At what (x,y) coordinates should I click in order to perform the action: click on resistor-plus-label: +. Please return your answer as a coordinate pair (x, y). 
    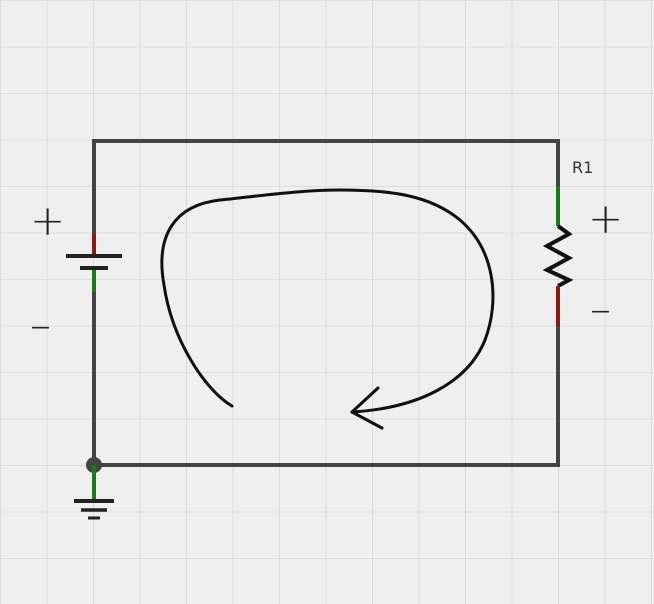
    Looking at the image, I should click on (606, 218).